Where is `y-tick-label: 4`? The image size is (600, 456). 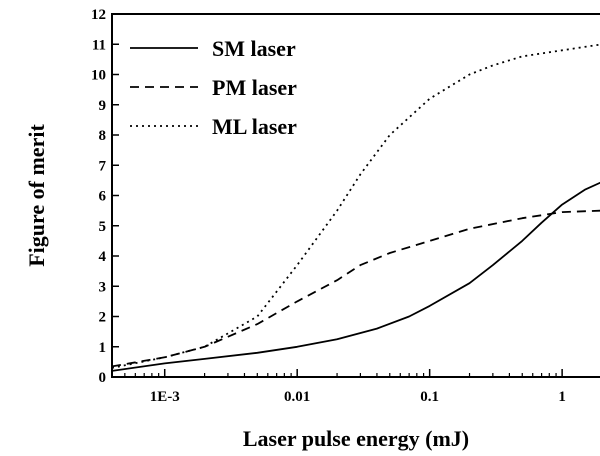
y-tick-label: 4 is located at coordinates (103, 257).